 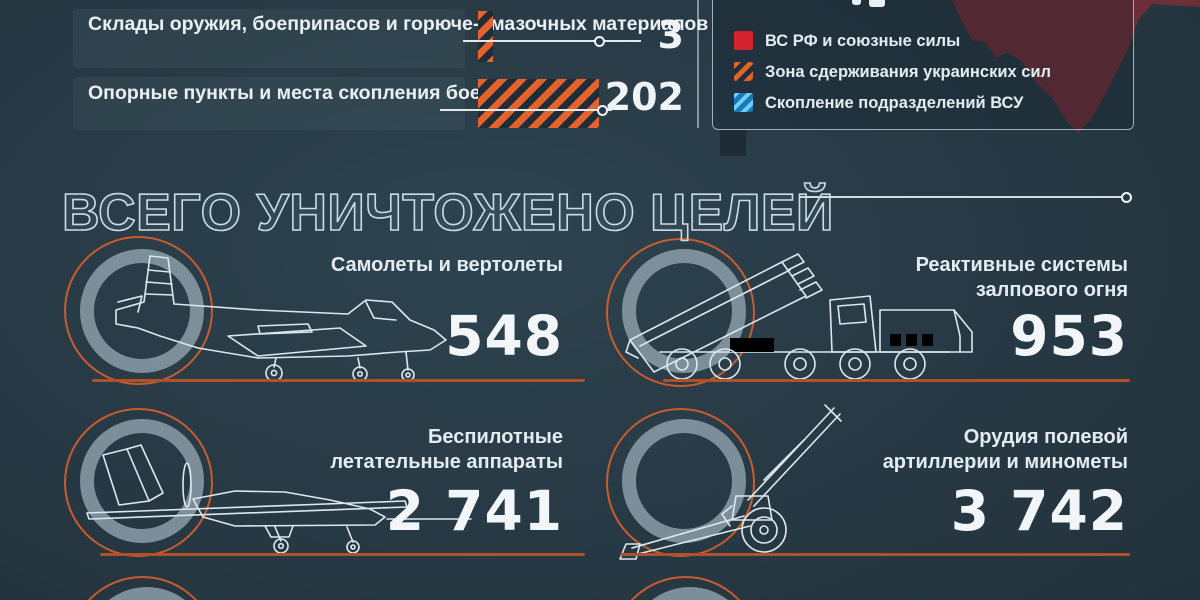 I want to click on stat-label-uav: Беспилотные летательные аппараты, so click(x=446, y=449).